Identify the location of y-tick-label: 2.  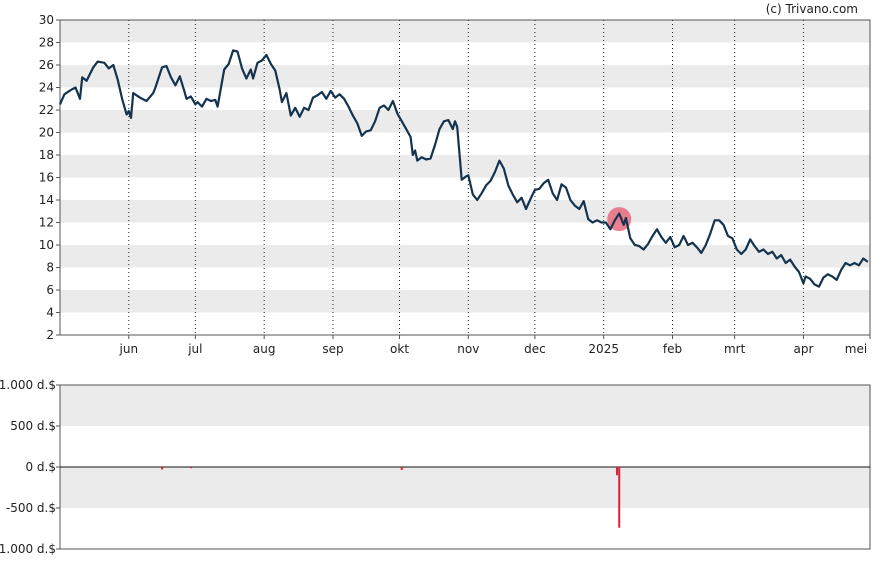
(50, 335).